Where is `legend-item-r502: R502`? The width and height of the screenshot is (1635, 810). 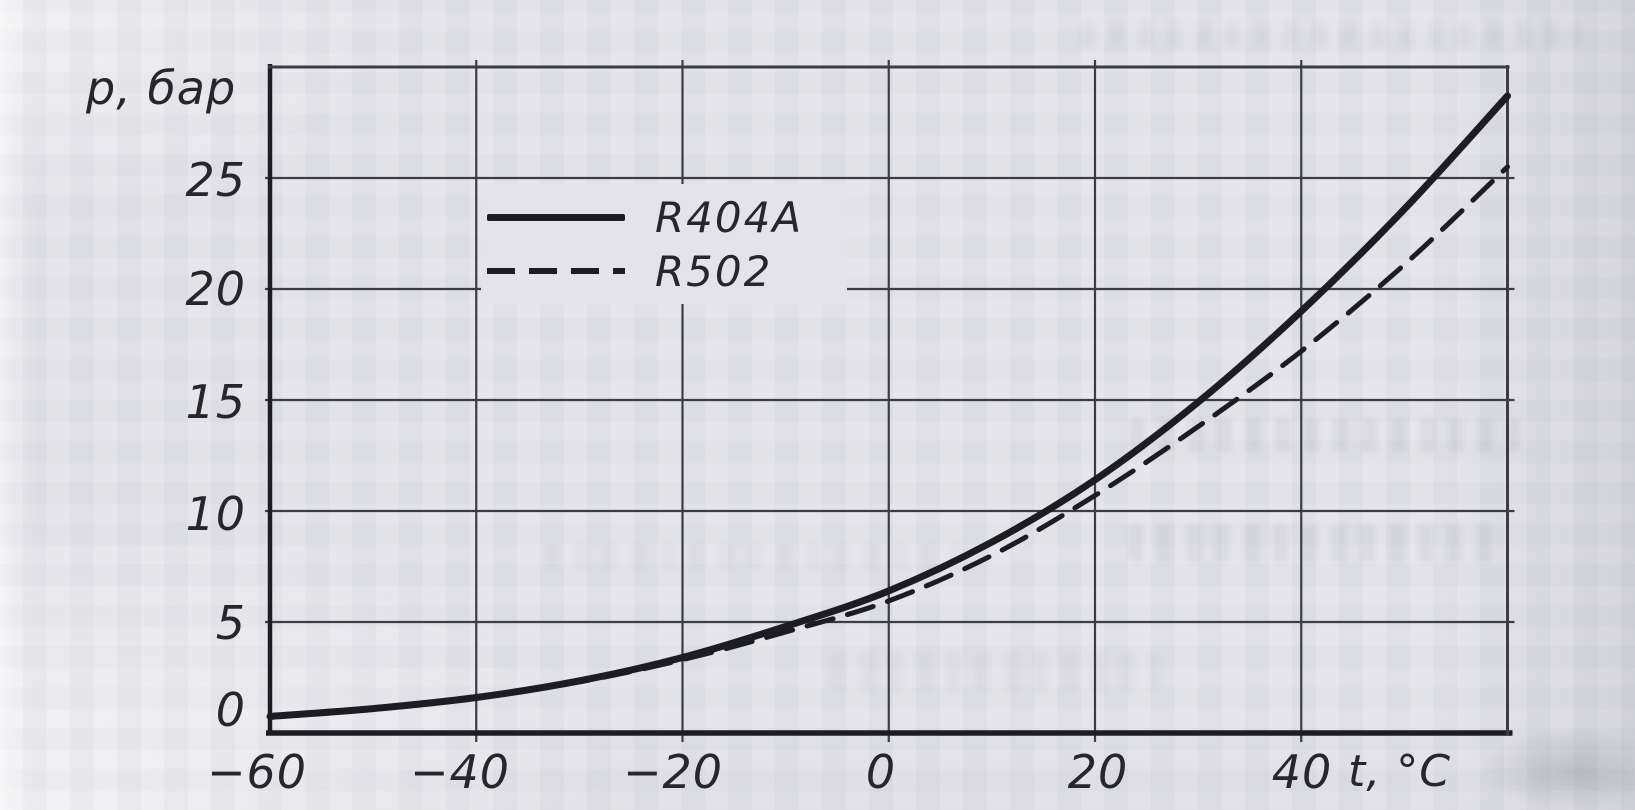
legend-item-r502: R502 is located at coordinates (667, 271).